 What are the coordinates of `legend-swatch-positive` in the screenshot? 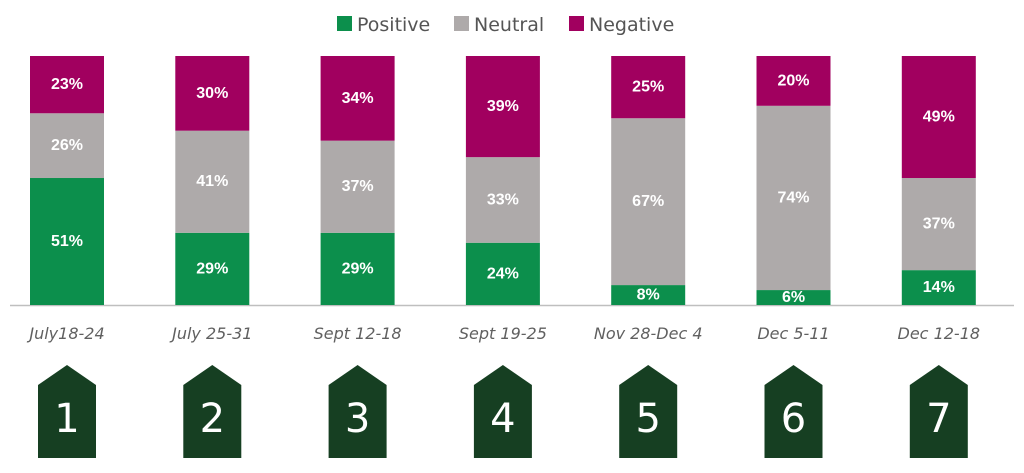 It's located at (344, 23).